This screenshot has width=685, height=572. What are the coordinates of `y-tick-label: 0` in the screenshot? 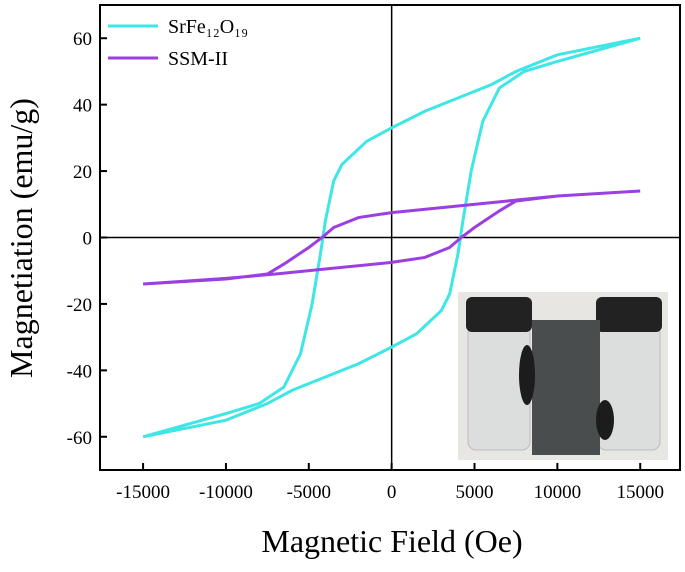 It's located at (88, 239).